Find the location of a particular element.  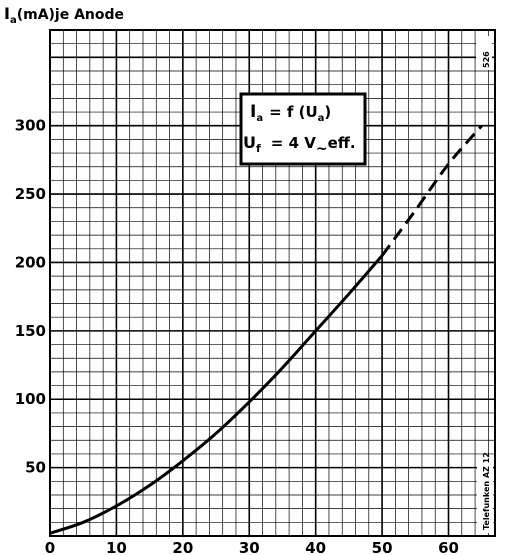

annotation-frame is located at coordinates (303, 129).